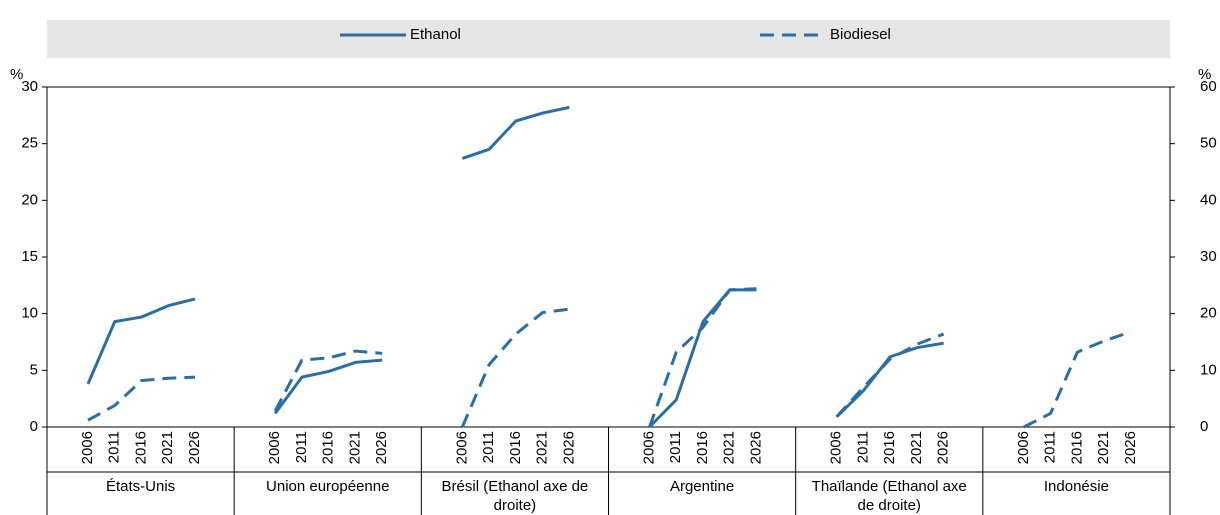  What do you see at coordinates (435, 34) in the screenshot?
I see `legend-label: Ethanol` at bounding box center [435, 34].